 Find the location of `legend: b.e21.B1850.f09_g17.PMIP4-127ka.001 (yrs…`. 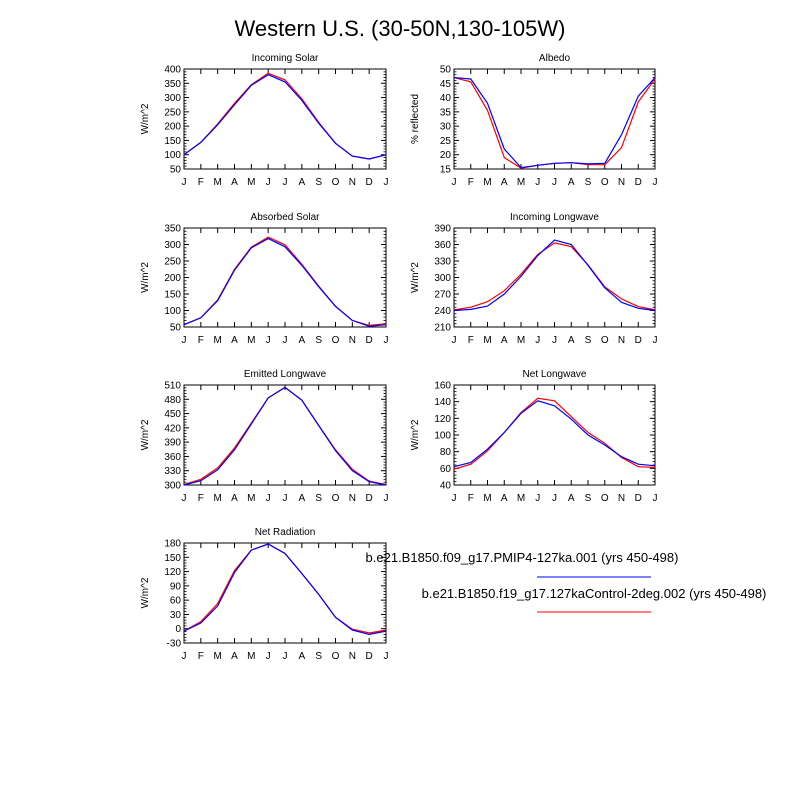

legend: b.e21.B1850.f09_g17.PMIP4-127ka.001 (yrs… is located at coordinates (566, 581).